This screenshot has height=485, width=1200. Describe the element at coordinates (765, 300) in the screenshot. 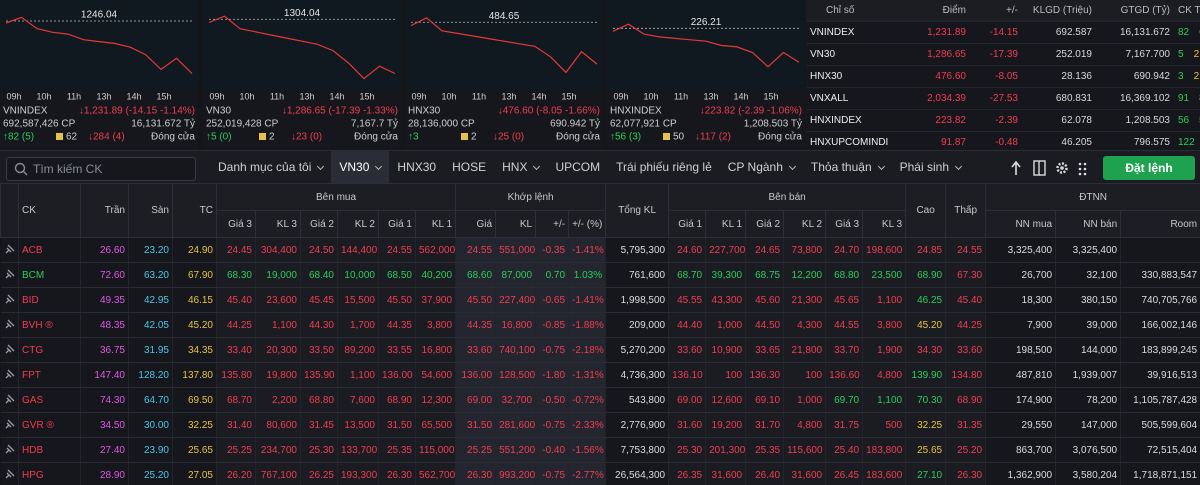

I see `board-cell: 45.60` at that location.